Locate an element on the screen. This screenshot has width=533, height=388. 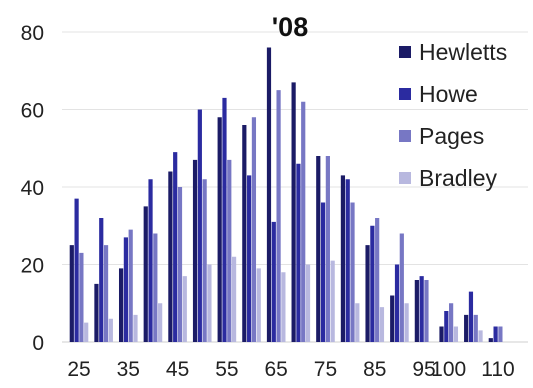
legend-swatch-hewletts is located at coordinates (405, 52).